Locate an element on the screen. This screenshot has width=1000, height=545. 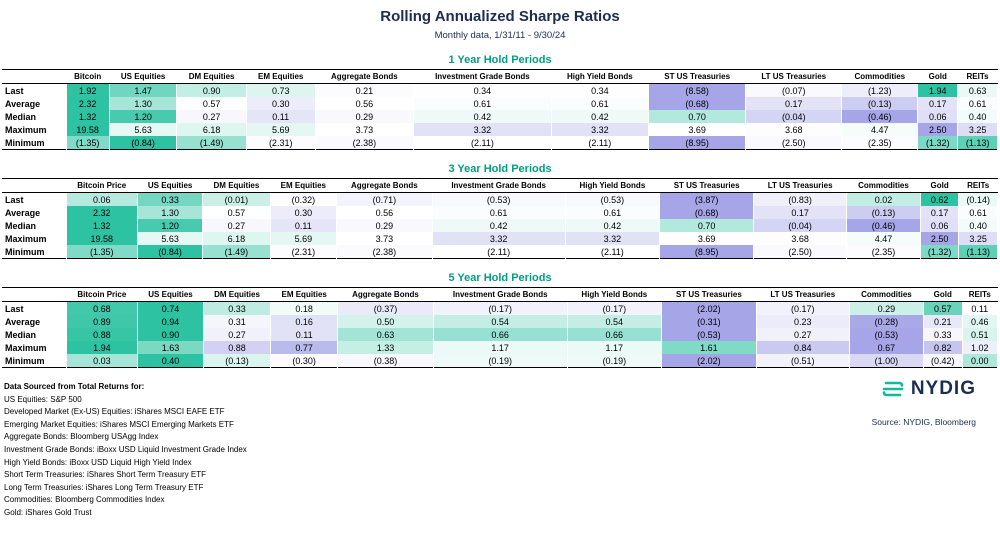
column-header: EM Equities is located at coordinates (303, 185).